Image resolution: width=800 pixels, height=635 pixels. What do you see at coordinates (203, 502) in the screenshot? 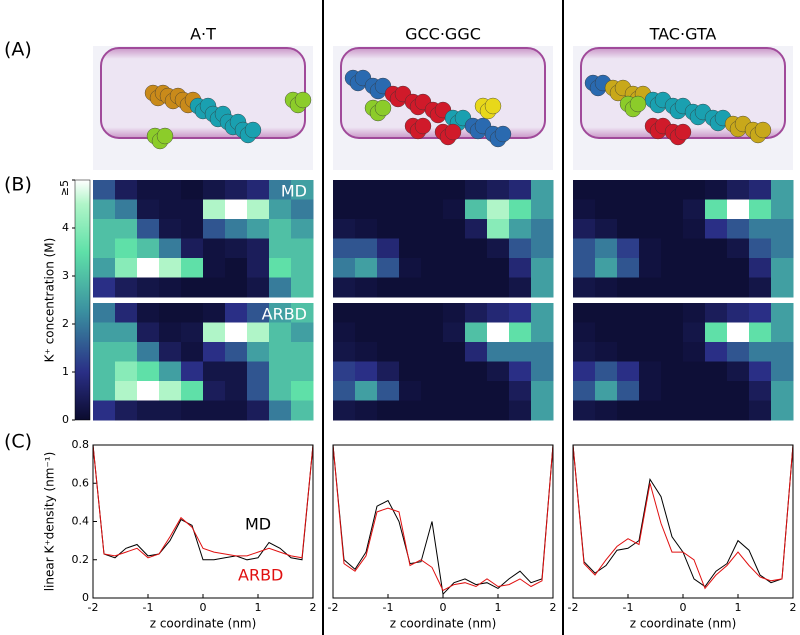
I see `line` at bounding box center [203, 502].